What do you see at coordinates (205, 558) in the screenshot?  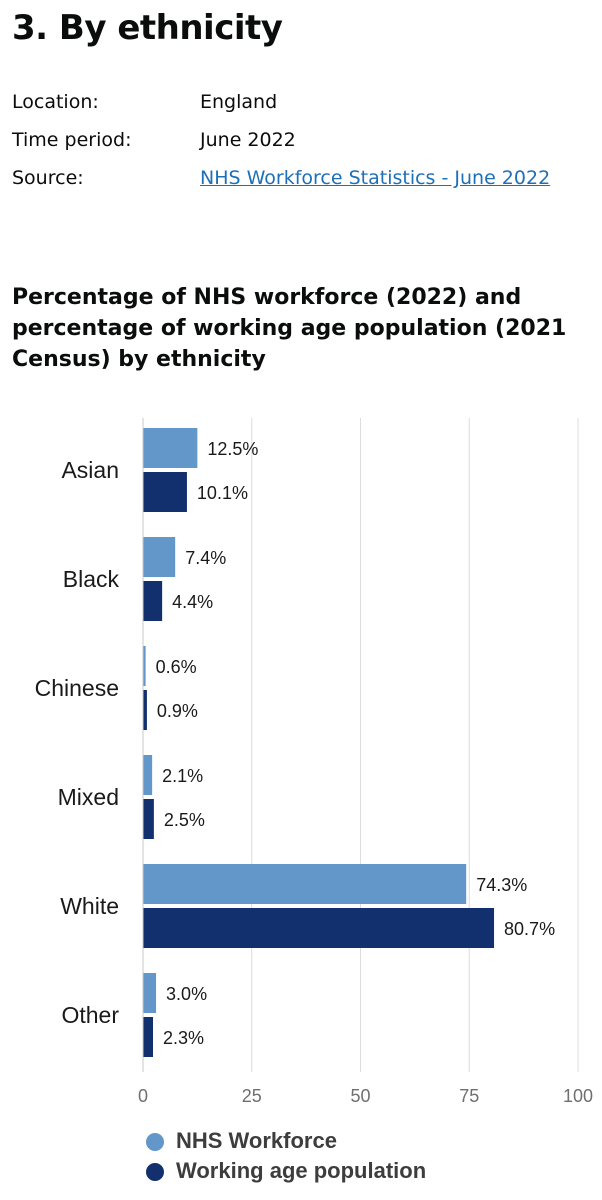 I see `data-label: 7.4%` at bounding box center [205, 558].